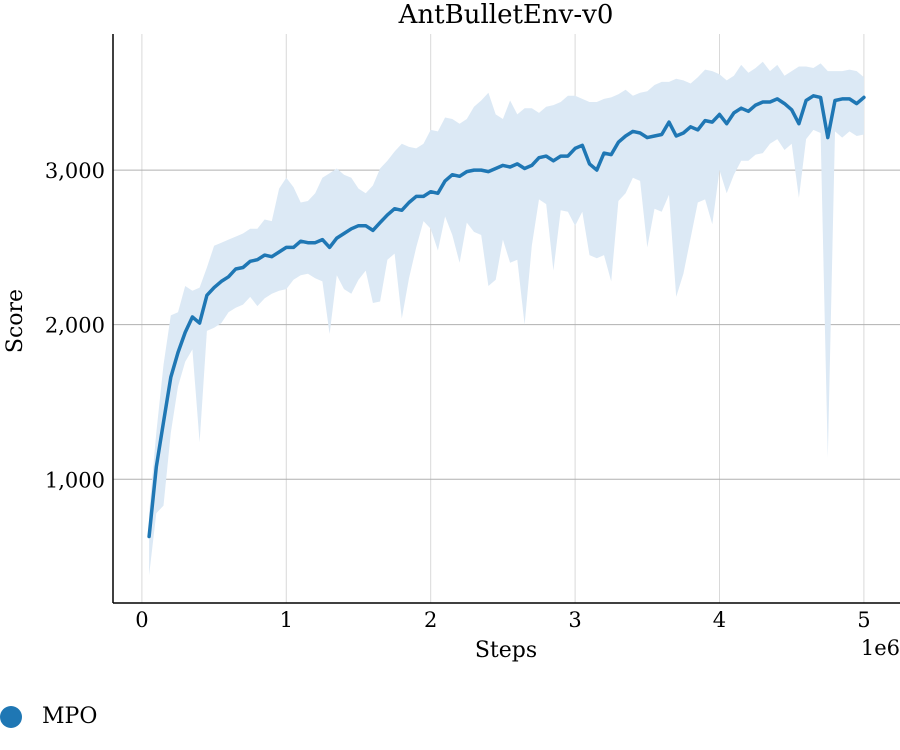 The width and height of the screenshot is (900, 750). Describe the element at coordinates (863, 620) in the screenshot. I see `x-tick-label: 5` at that location.